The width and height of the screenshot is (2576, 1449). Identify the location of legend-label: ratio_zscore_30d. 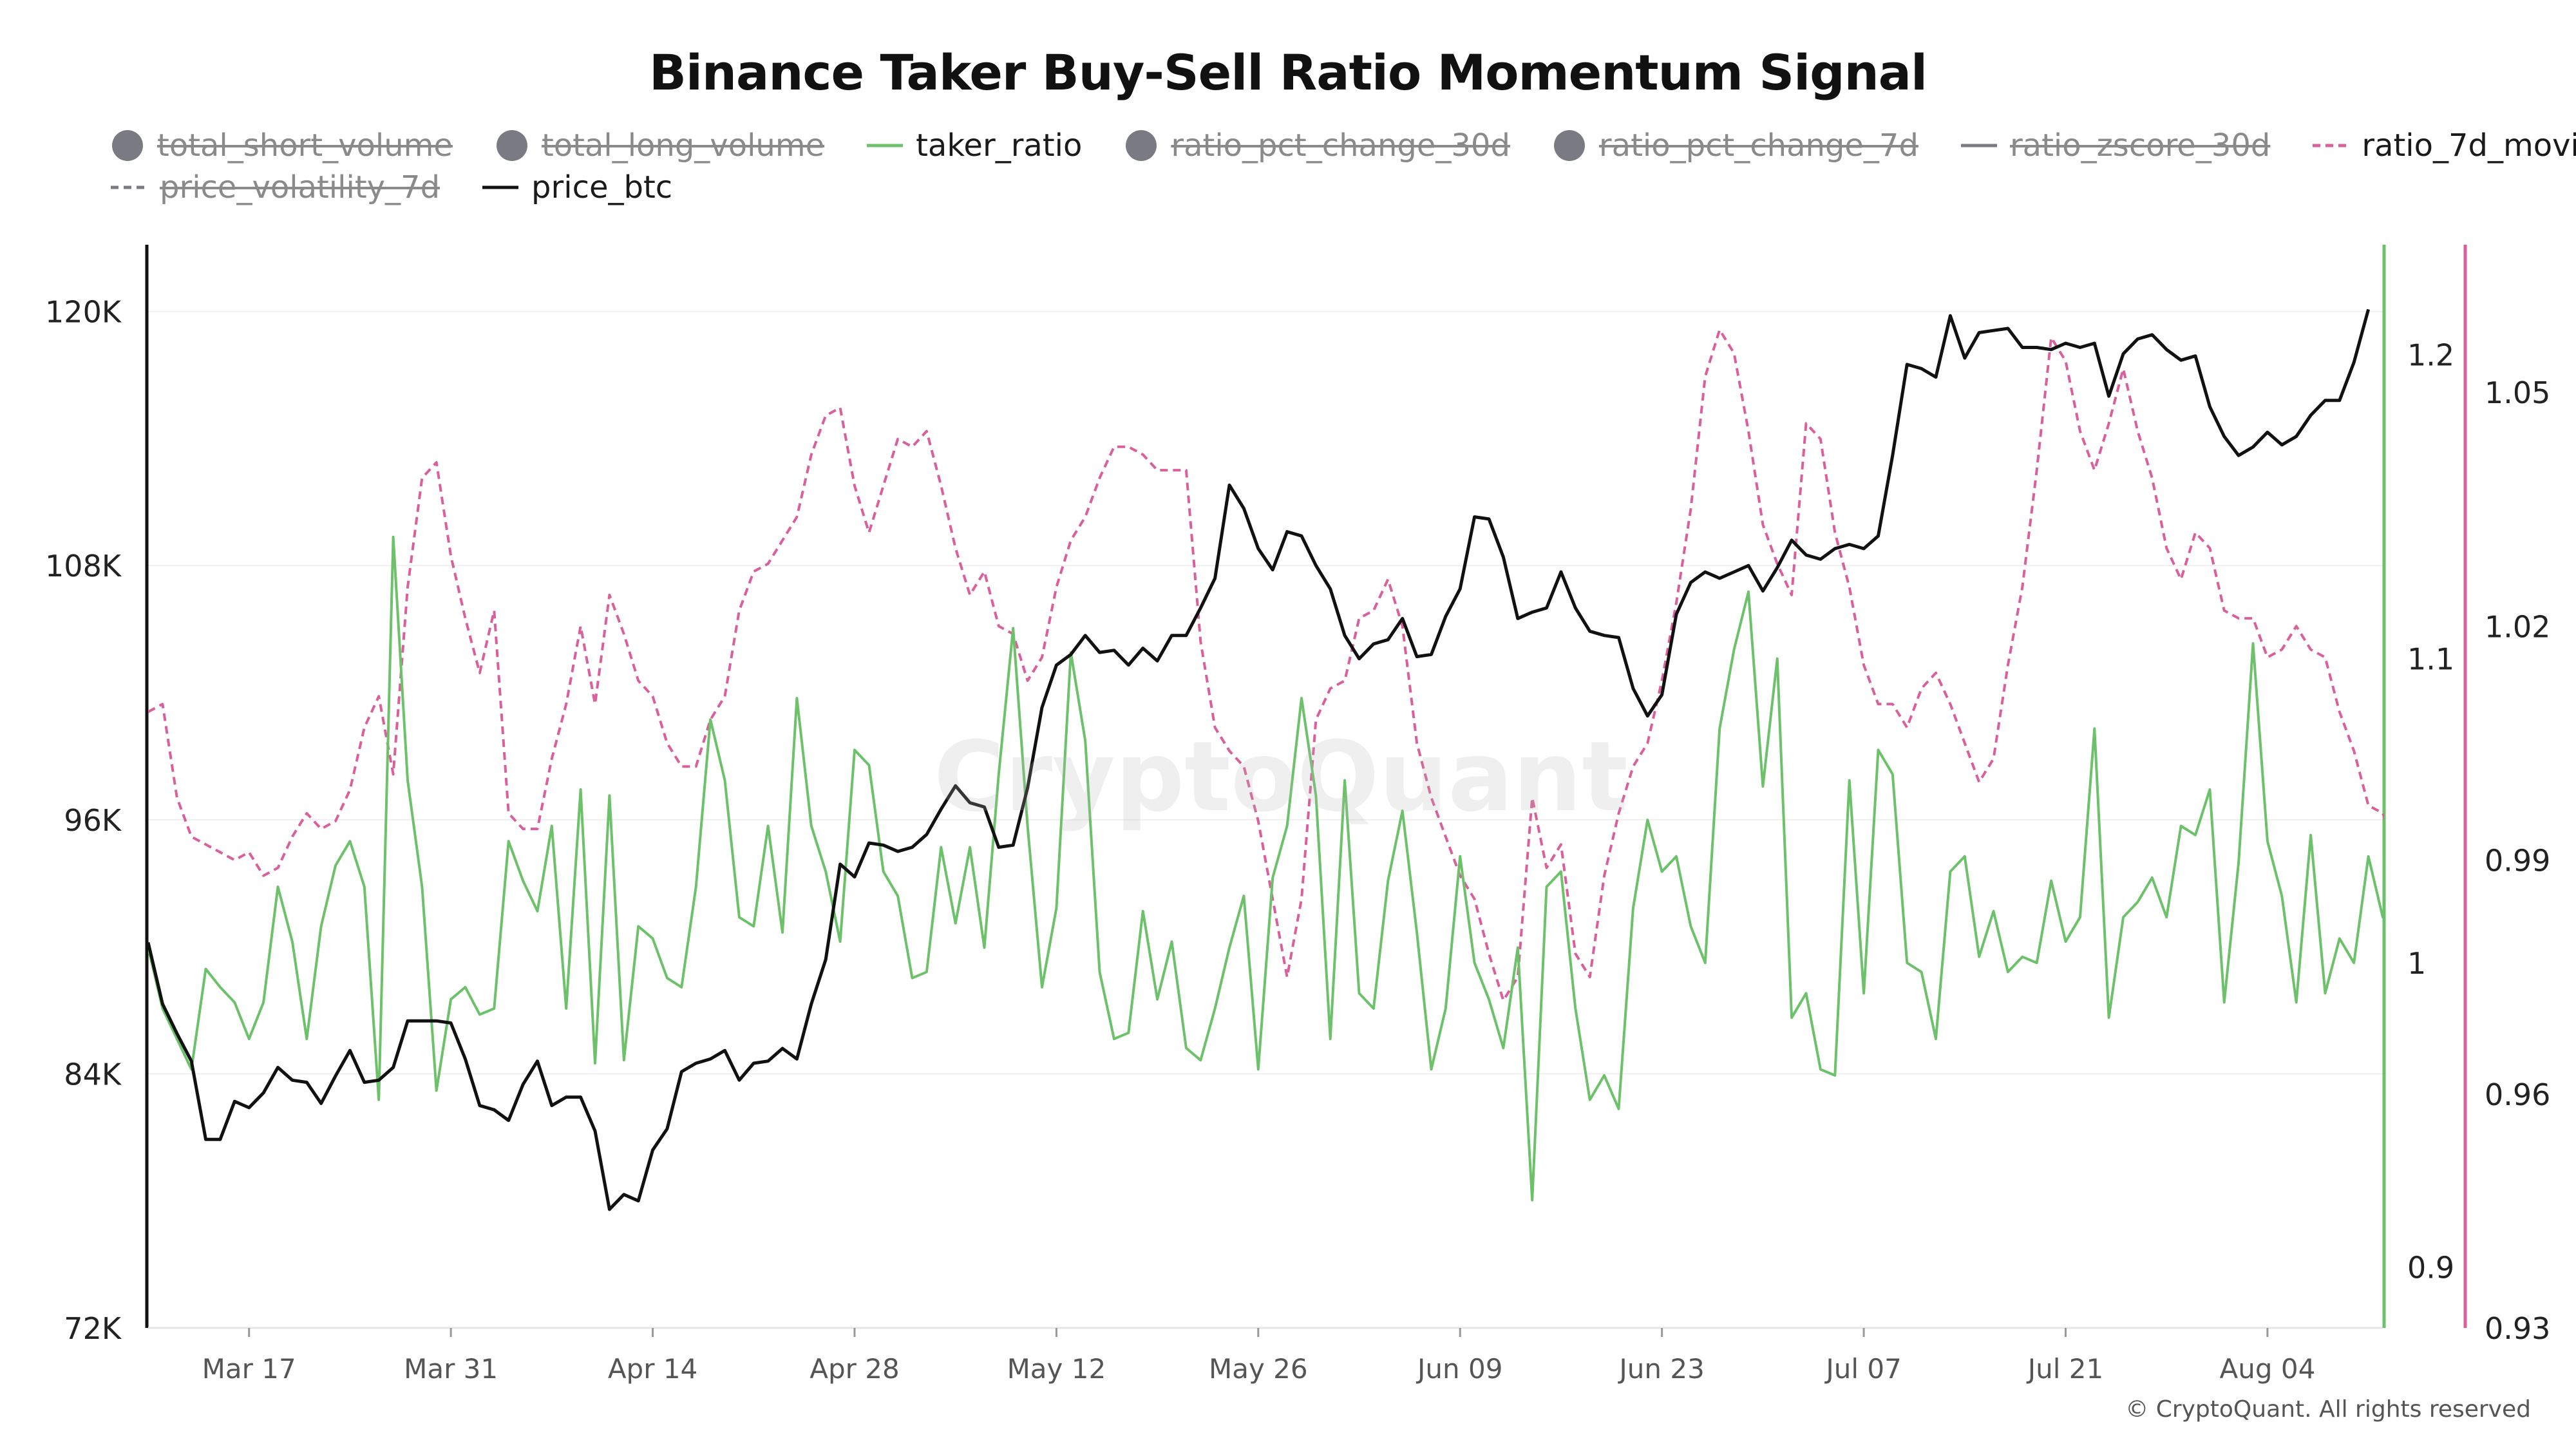
(2140, 146).